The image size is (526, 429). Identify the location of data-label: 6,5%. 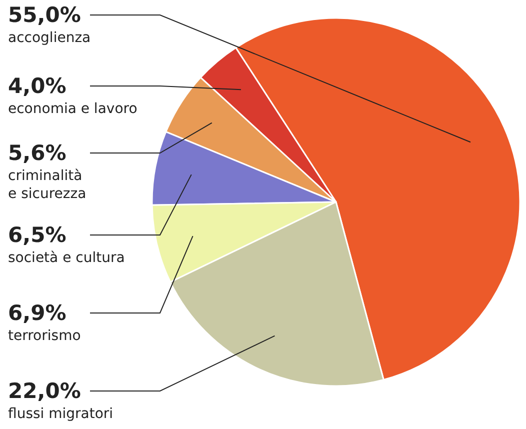
(37, 235).